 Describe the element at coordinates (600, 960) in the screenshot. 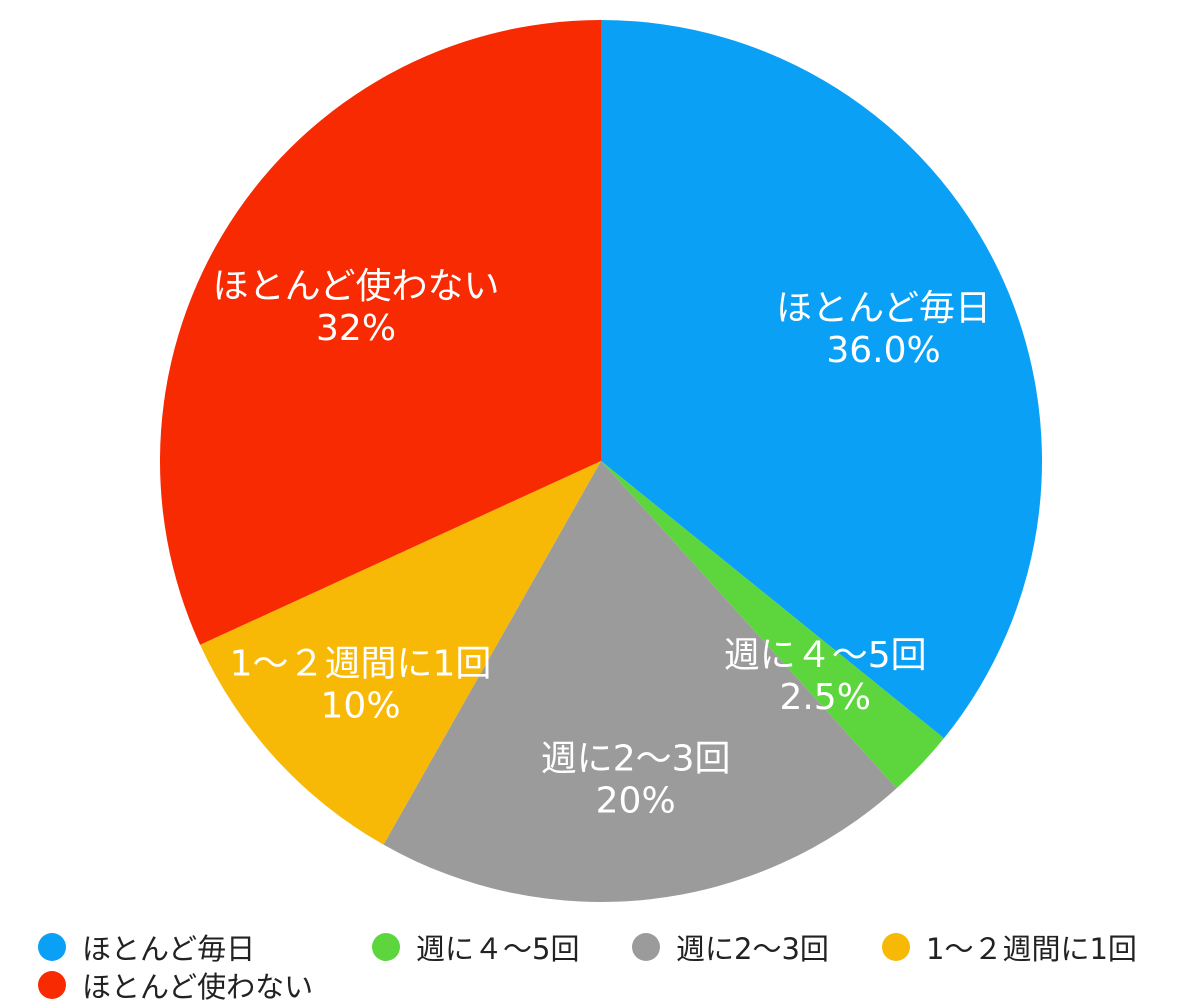

I see `legend: ほとんど毎日 週に４～5回 週に2～3回 1～２週間に1回 ほとんど使わない` at that location.